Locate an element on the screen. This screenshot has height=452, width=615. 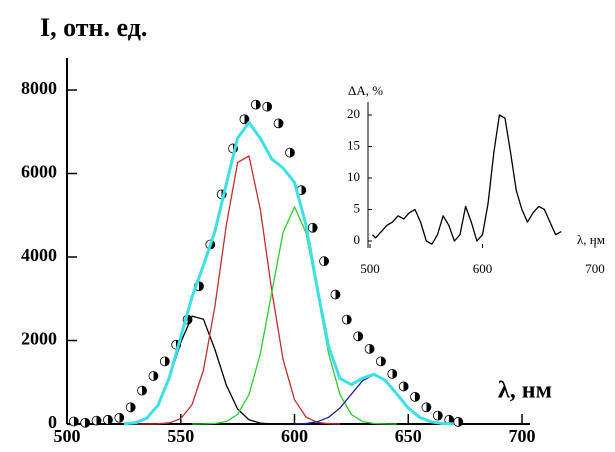
x-axis-label: λ, нм is located at coordinates (525, 391).